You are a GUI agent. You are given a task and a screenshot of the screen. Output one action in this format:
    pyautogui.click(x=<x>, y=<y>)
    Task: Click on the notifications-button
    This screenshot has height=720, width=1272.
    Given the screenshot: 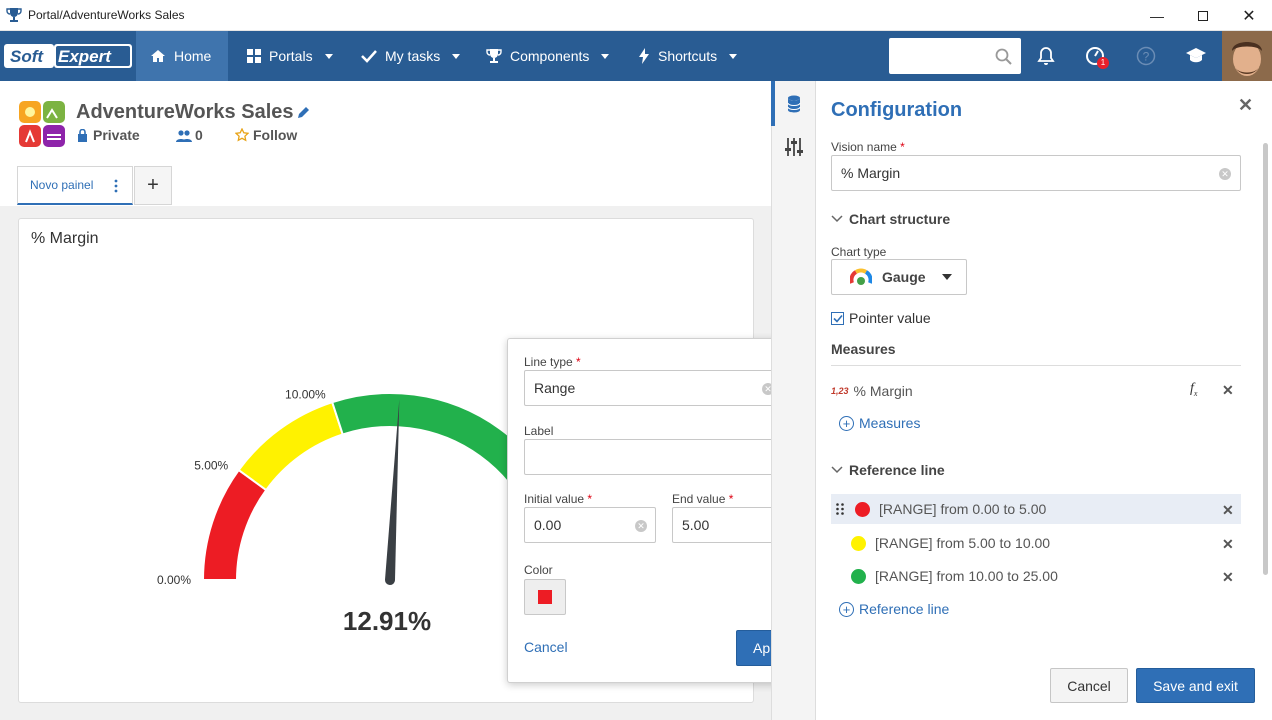 What is the action you would take?
    pyautogui.click(x=1046, y=56)
    